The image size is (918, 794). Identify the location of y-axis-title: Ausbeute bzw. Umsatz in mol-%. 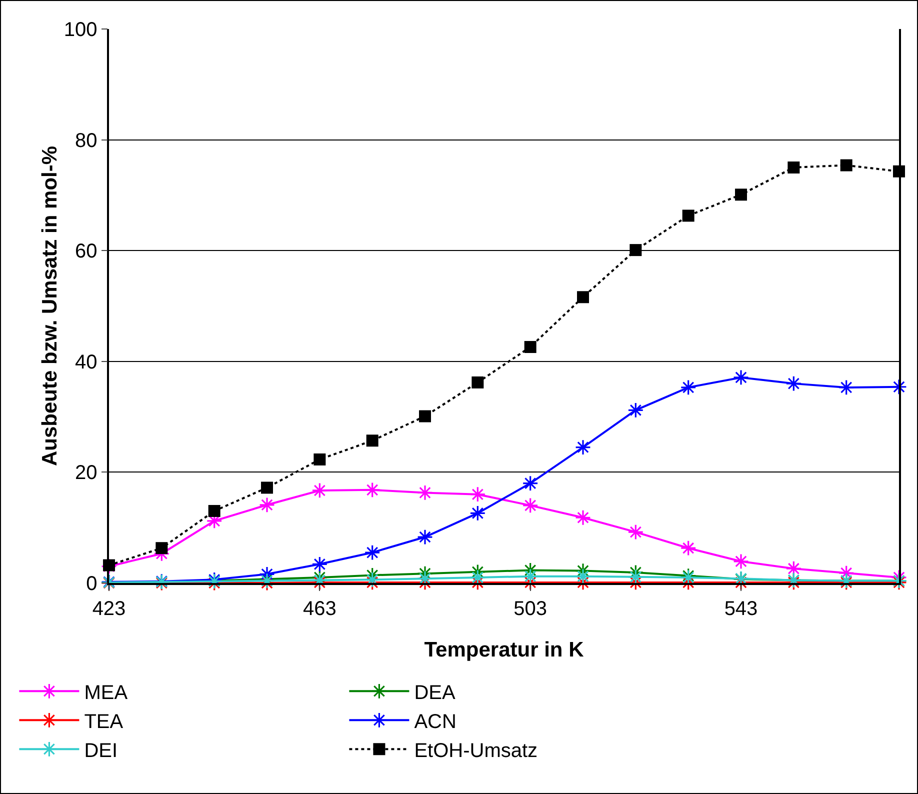
(50, 306).